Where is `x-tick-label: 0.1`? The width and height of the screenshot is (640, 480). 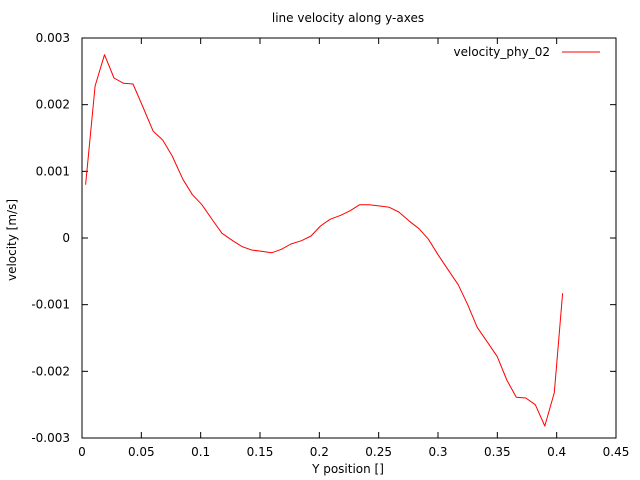
x-tick-label: 0.1 is located at coordinates (200, 452).